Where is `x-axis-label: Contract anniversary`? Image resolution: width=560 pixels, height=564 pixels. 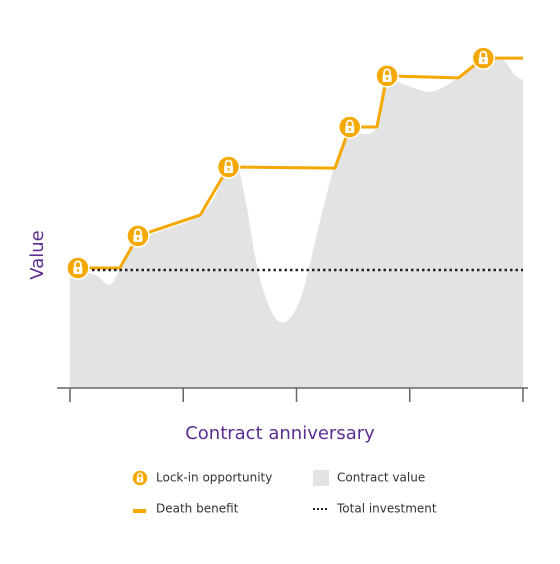 x-axis-label: Contract anniversary is located at coordinates (280, 433).